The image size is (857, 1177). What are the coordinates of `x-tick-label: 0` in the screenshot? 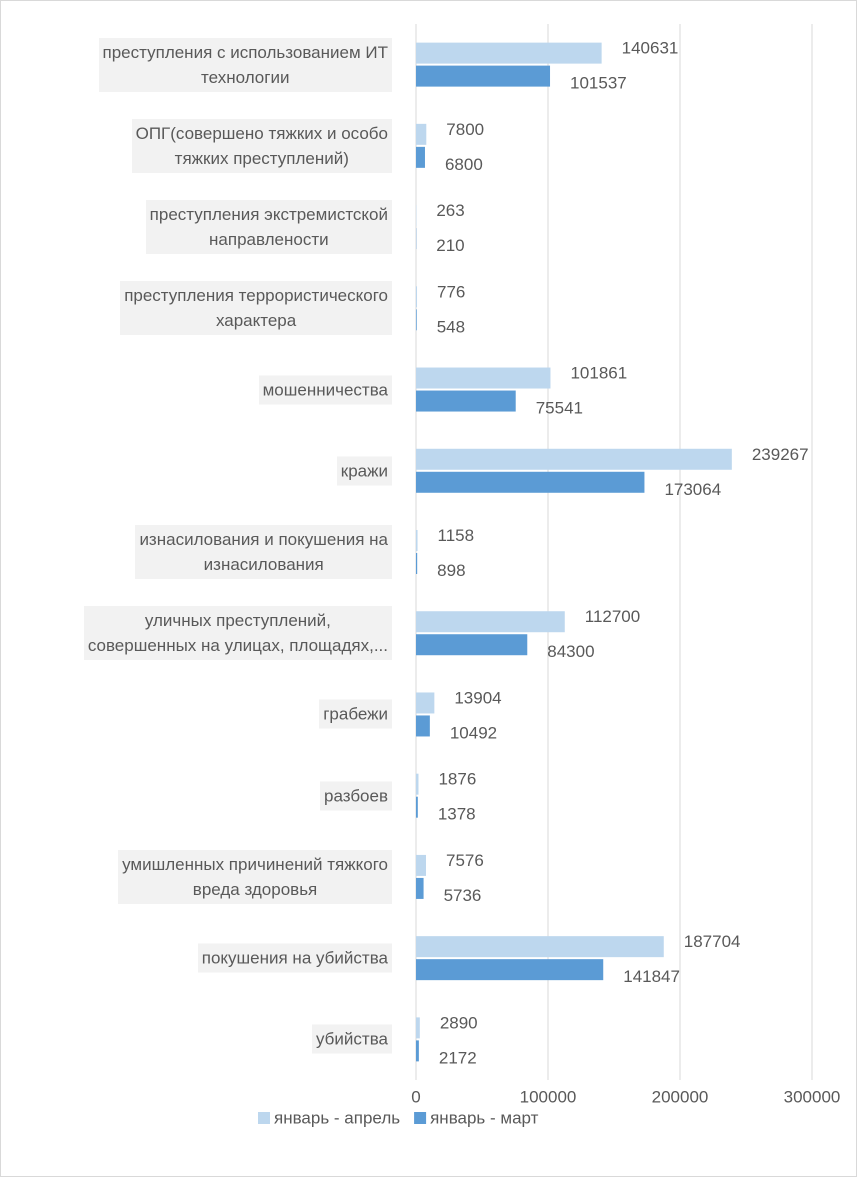 It's located at (415, 1096).